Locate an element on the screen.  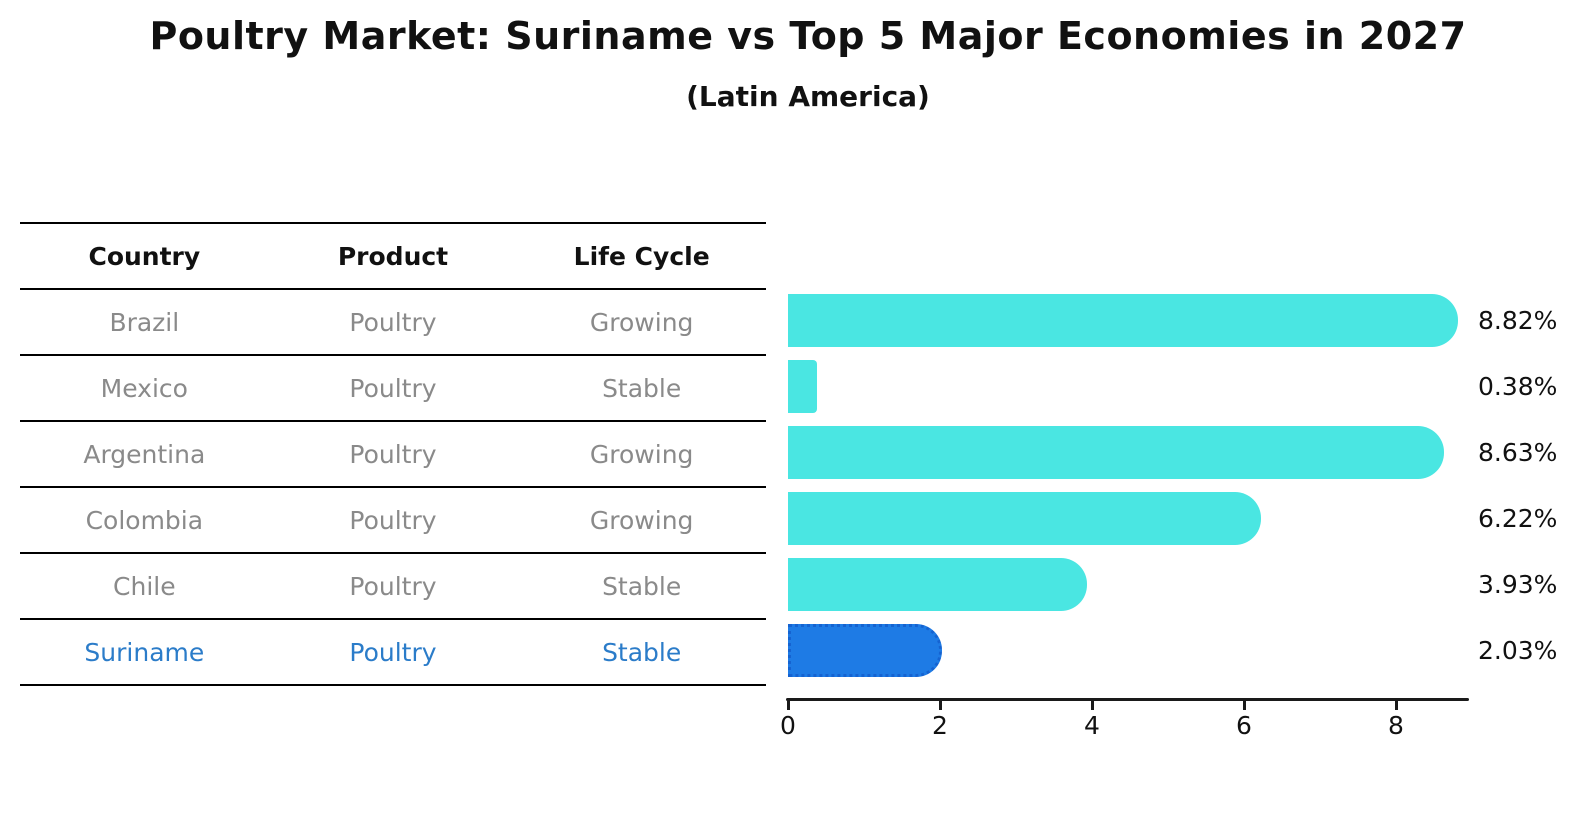
column-header-product: Product is located at coordinates (393, 256).